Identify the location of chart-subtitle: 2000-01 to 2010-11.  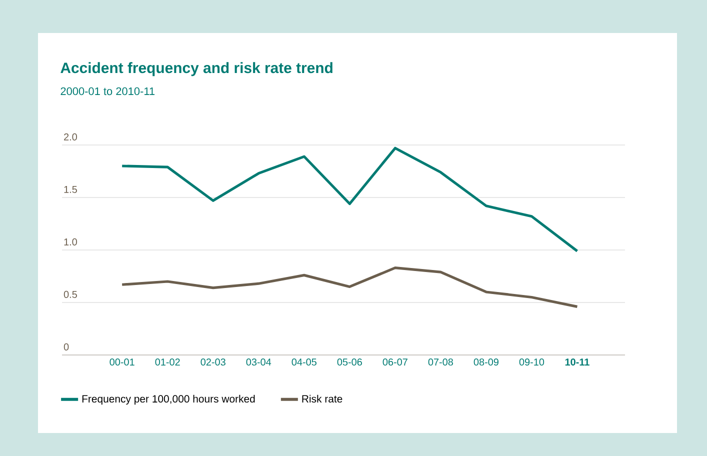
(107, 91).